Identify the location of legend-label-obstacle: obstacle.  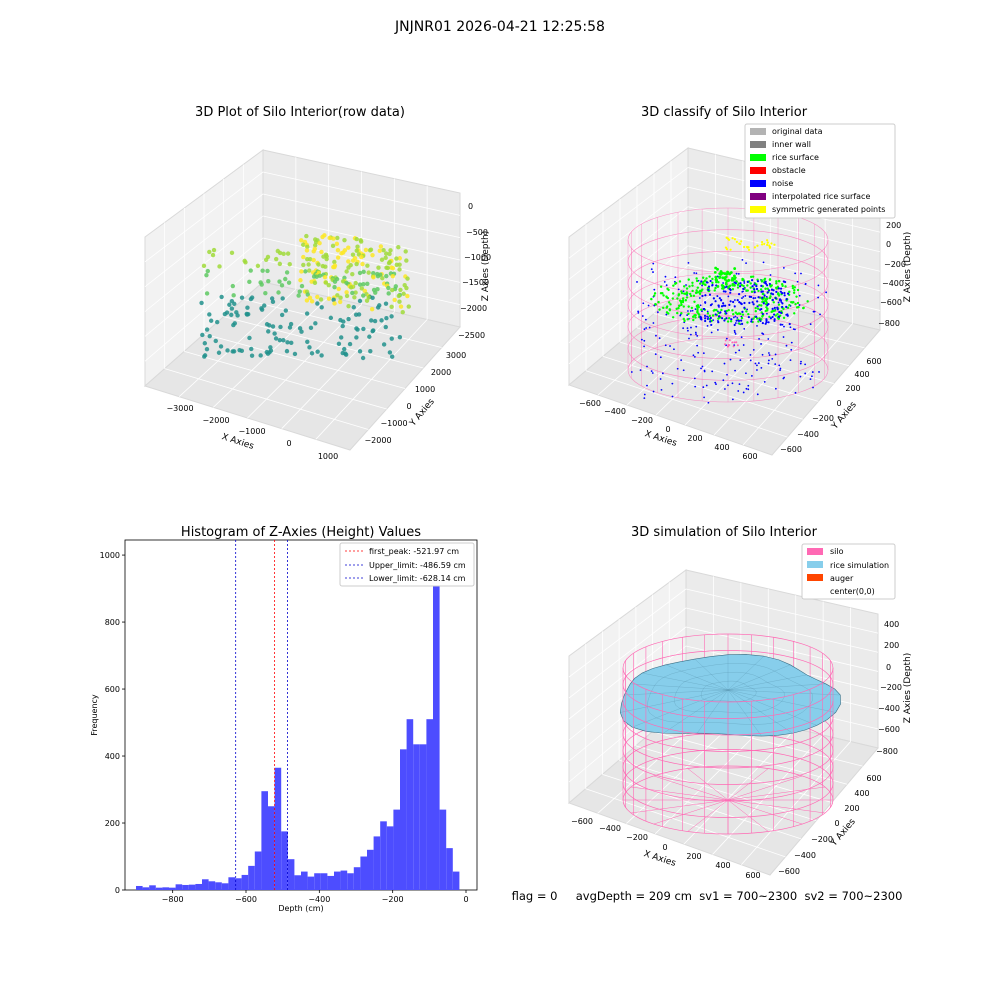
(789, 170).